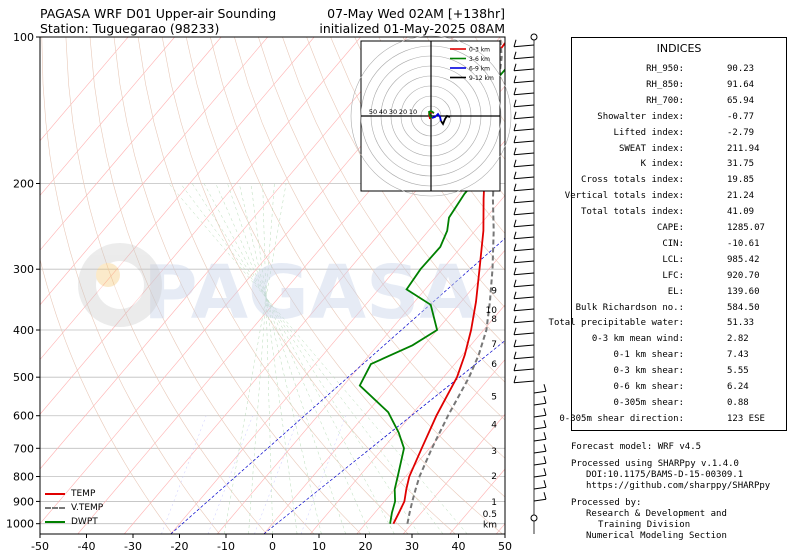  What do you see at coordinates (741, 212) in the screenshot?
I see `index-value: 41.09` at bounding box center [741, 212].